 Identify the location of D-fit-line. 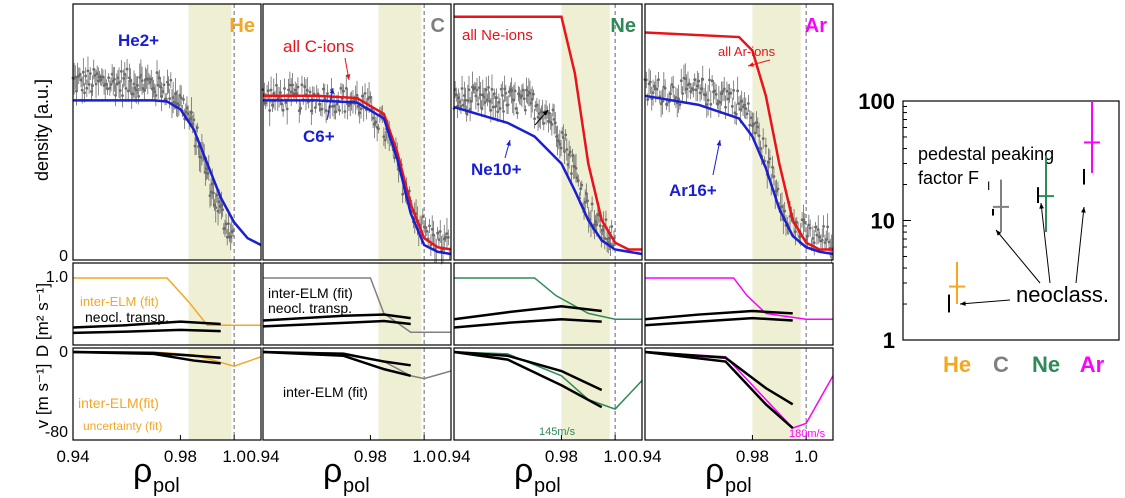
(739, 299).